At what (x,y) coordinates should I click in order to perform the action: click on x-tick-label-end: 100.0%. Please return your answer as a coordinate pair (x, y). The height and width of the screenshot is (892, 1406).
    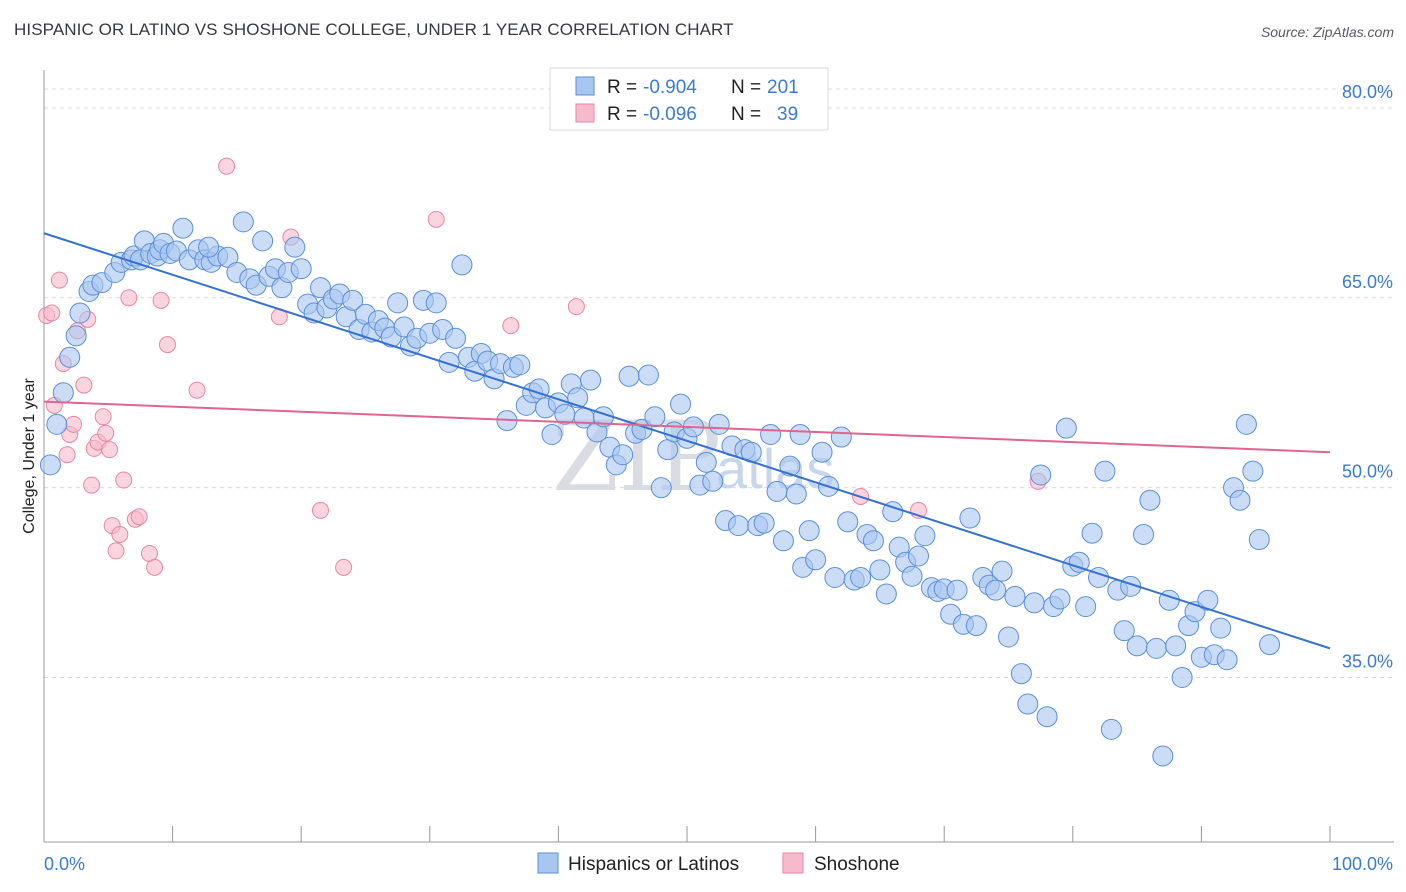
    Looking at the image, I should click on (1362, 864).